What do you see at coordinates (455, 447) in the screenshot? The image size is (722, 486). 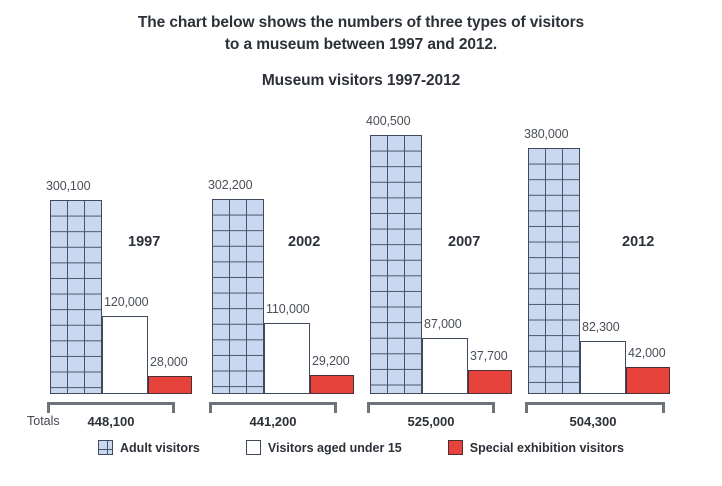 I see `special-swatch` at bounding box center [455, 447].